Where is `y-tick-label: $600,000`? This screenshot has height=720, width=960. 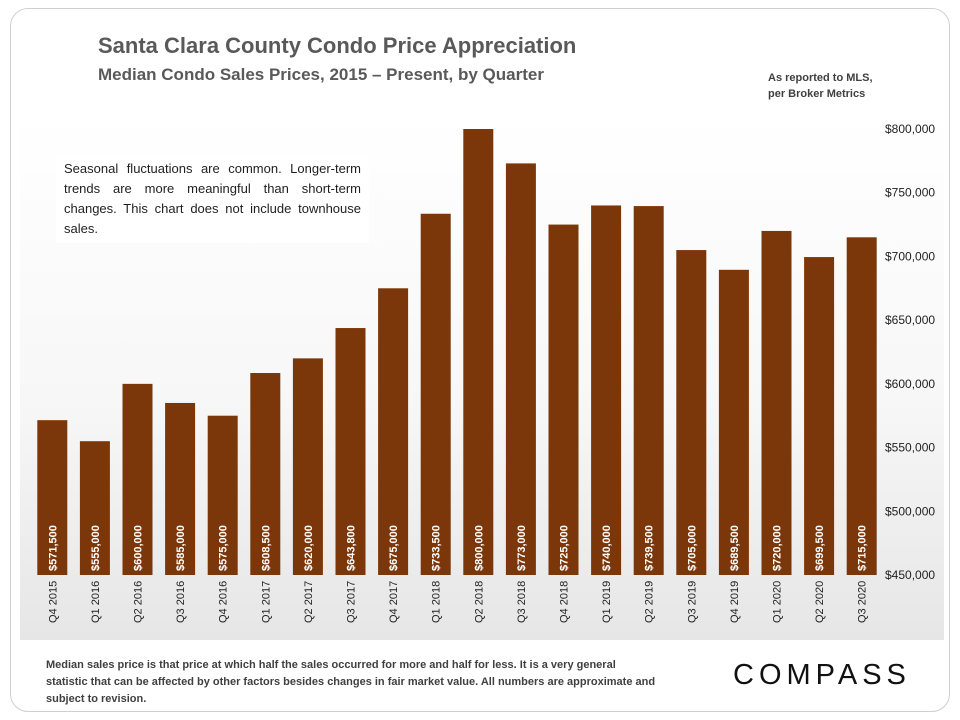
y-tick-label: $600,000 is located at coordinates (910, 384).